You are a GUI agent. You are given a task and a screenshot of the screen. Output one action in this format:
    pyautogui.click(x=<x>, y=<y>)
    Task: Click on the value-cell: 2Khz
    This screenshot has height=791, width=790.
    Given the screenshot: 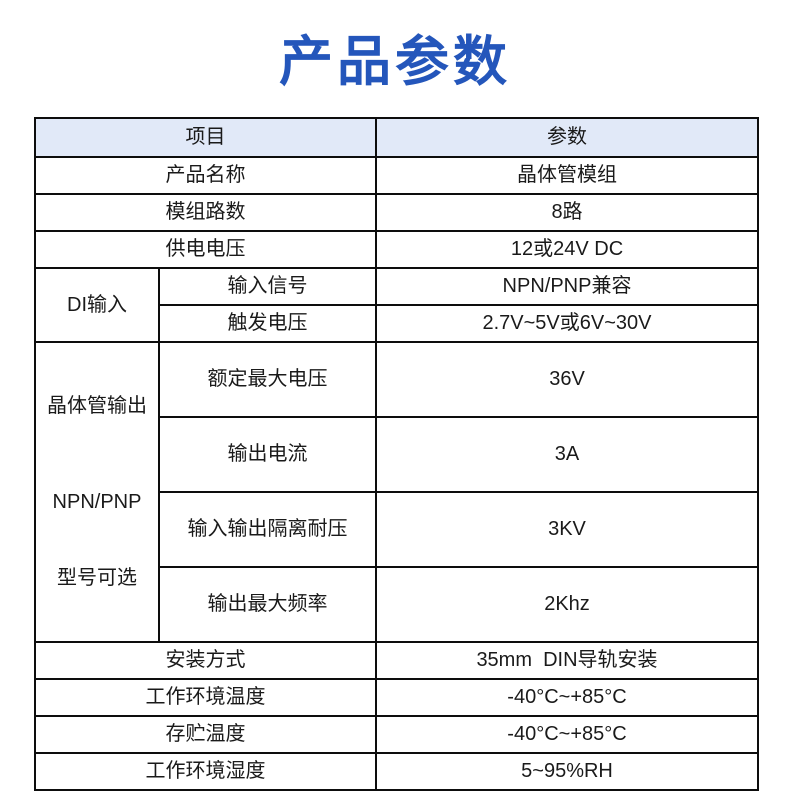 What is the action you would take?
    pyautogui.click(x=567, y=604)
    